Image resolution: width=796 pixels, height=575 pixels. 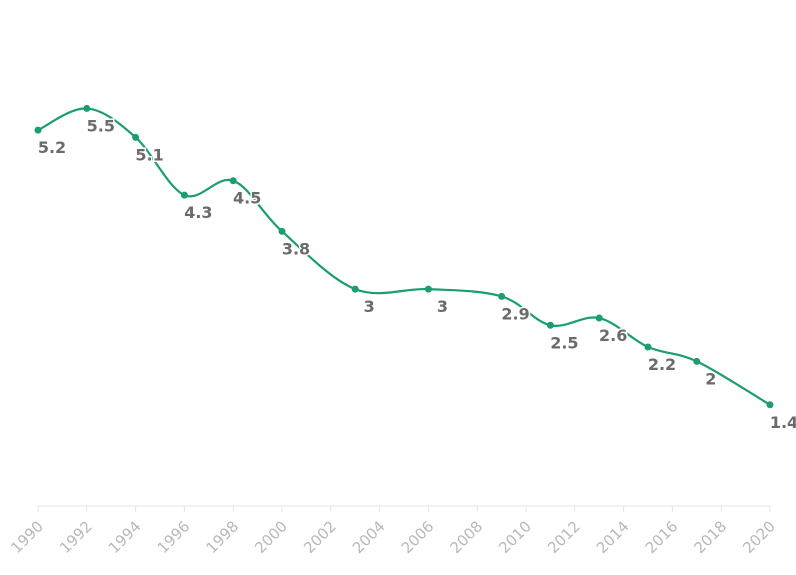 What do you see at coordinates (599, 318) in the screenshot?
I see `data-point-2013` at bounding box center [599, 318].